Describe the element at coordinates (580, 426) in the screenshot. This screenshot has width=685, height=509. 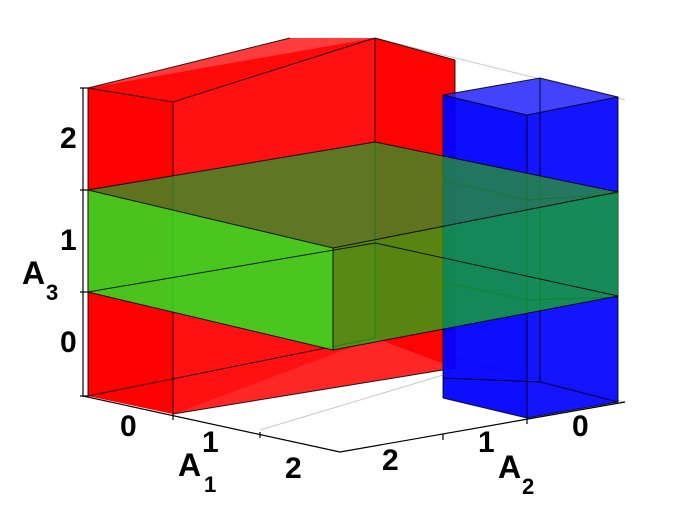
I see `a2-tick-label: 0` at that location.